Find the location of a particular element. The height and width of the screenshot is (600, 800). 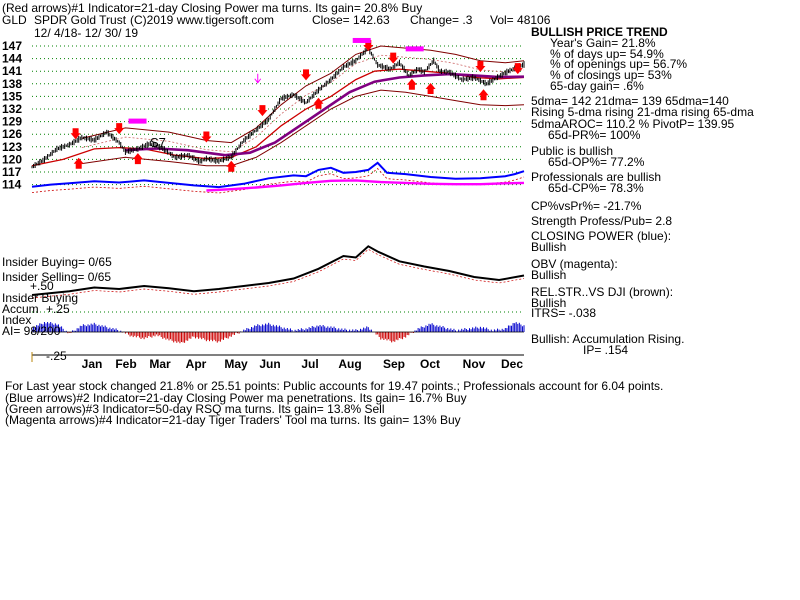

ma21-line is located at coordinates (278, 117).